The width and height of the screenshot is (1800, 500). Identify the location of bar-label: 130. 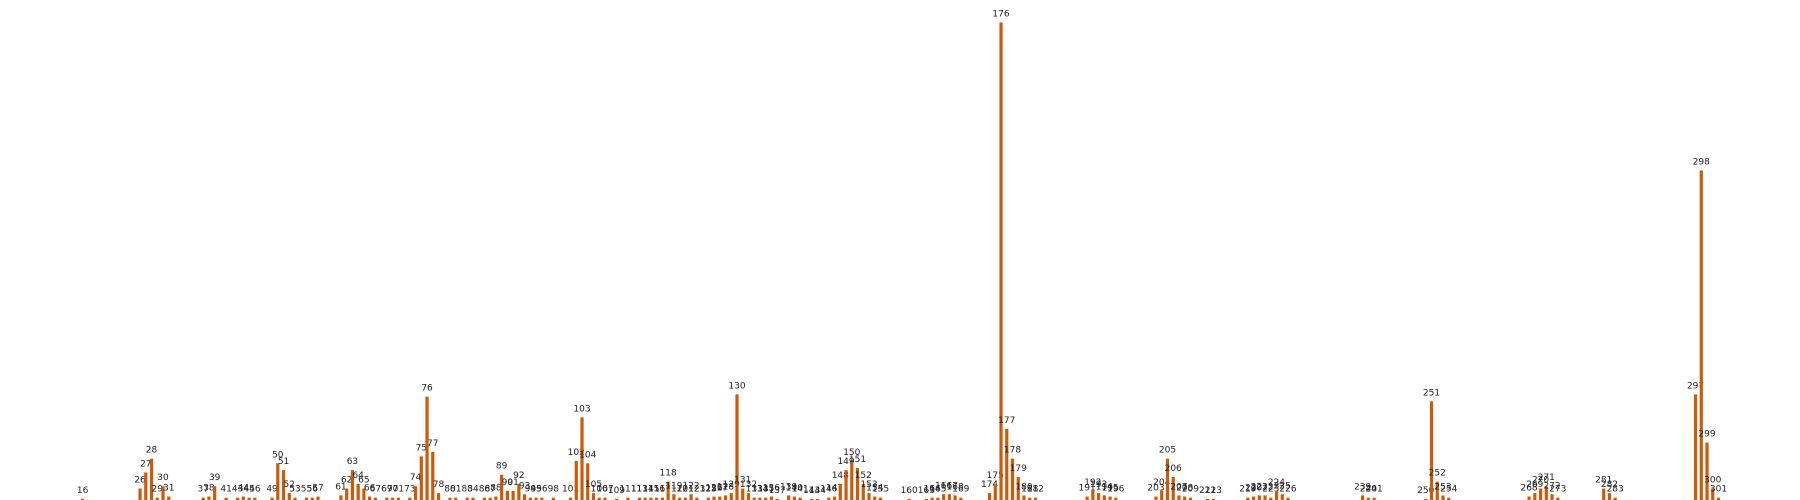
(736, 386).